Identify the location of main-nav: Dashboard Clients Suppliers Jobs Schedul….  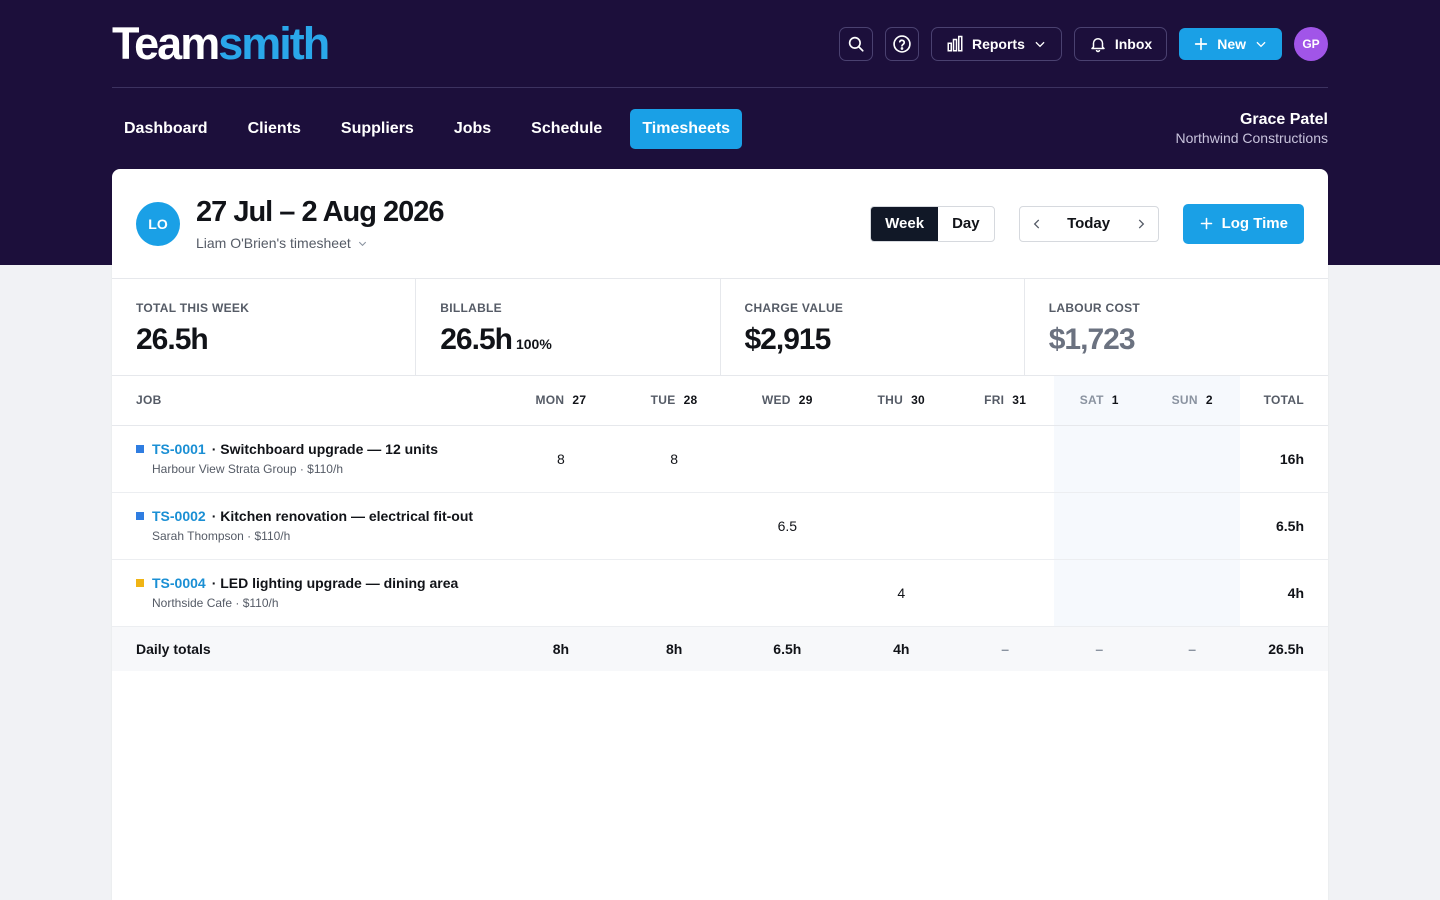
(720, 128).